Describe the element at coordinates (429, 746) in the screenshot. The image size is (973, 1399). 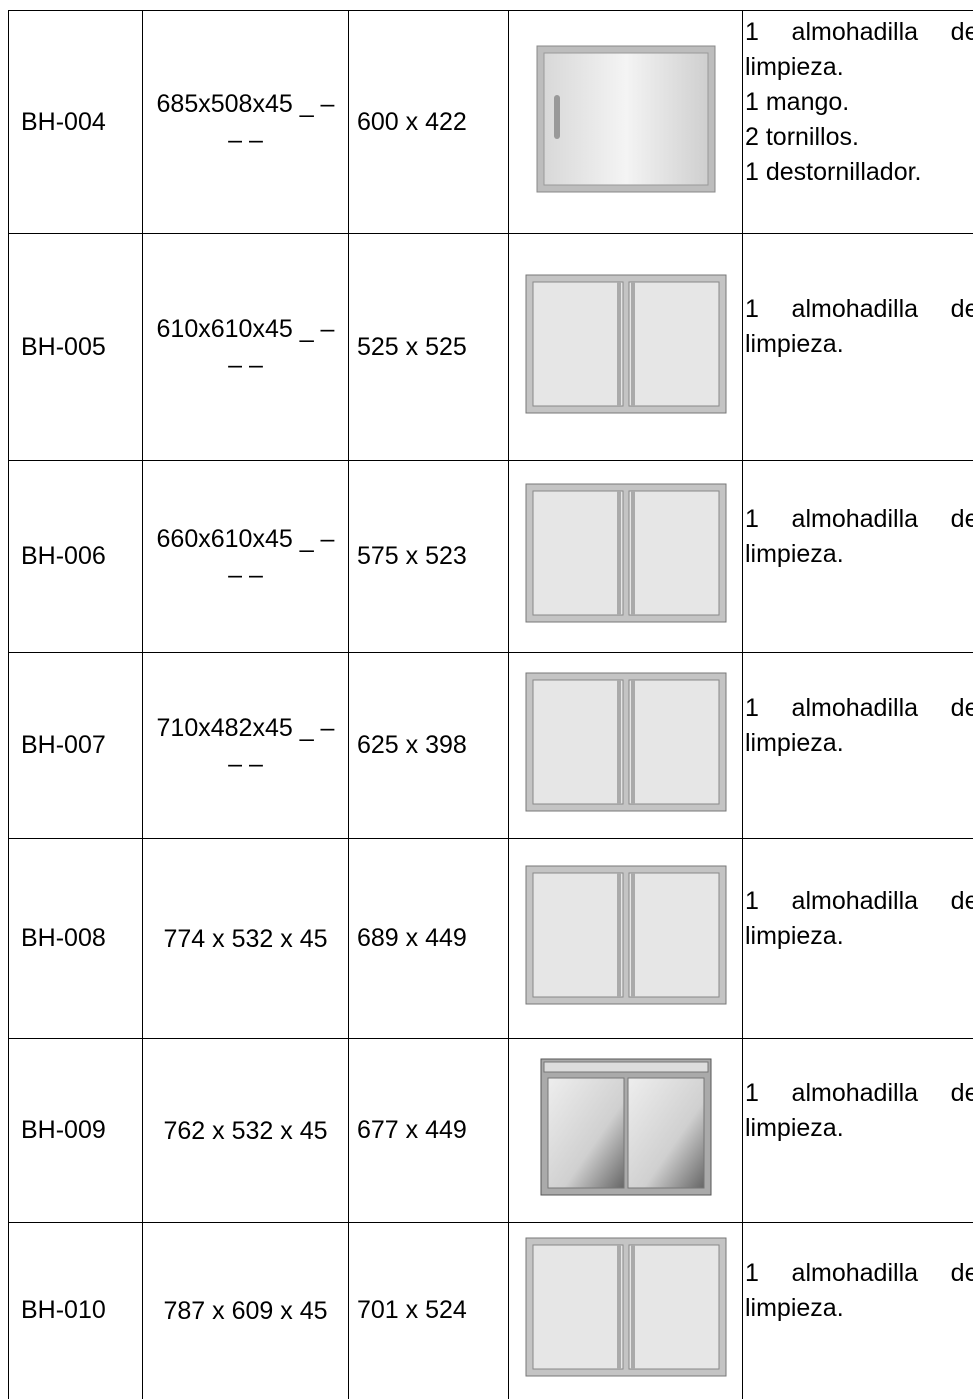
I see `cutout-size: 625 x 398` at that location.